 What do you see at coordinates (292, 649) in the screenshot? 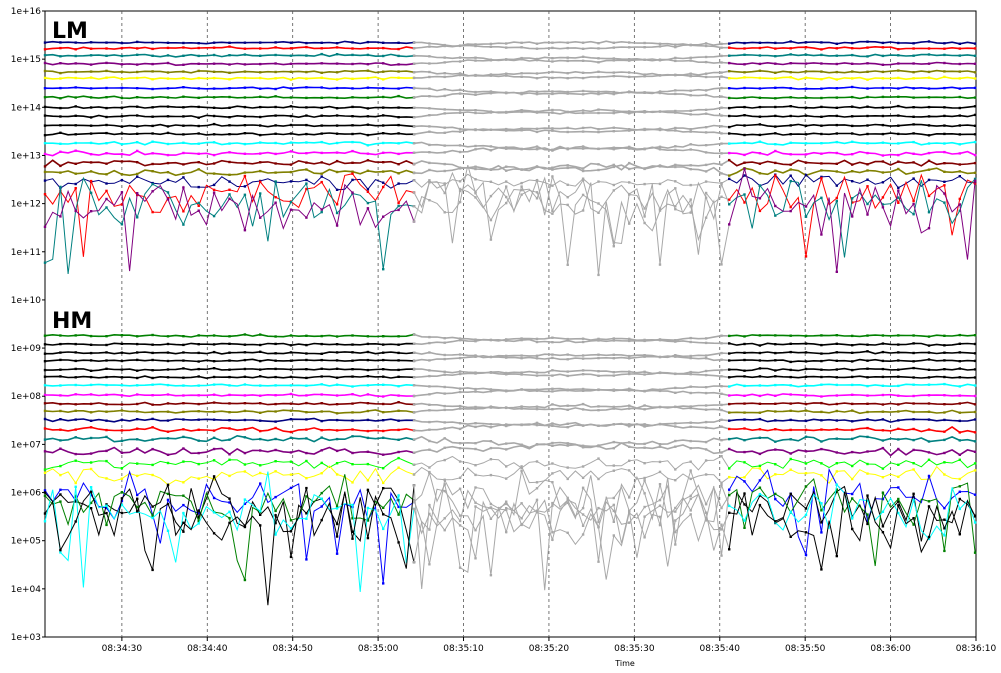
I see `x-tick-label: 08:34:50` at bounding box center [292, 649].